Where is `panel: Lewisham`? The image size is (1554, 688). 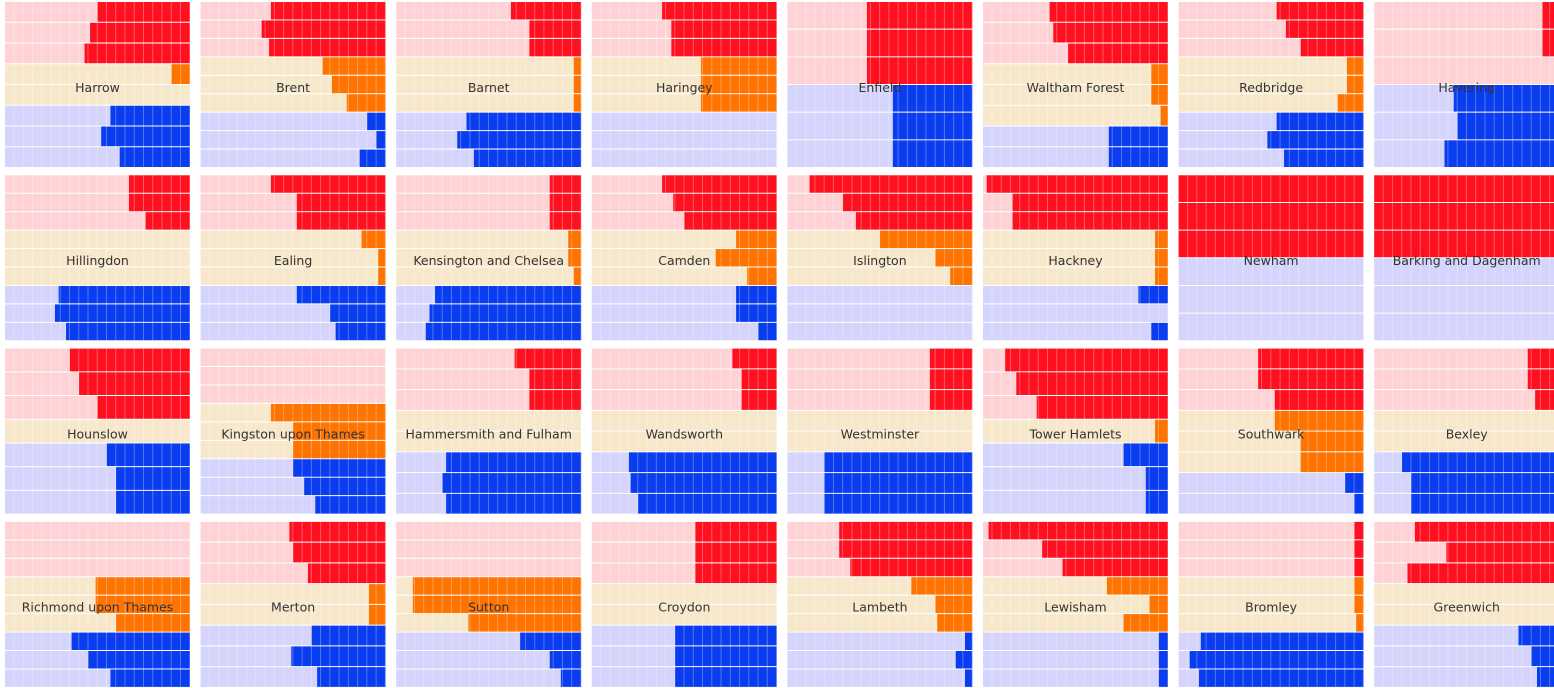
panel: Lewisham is located at coordinates (1076, 604).